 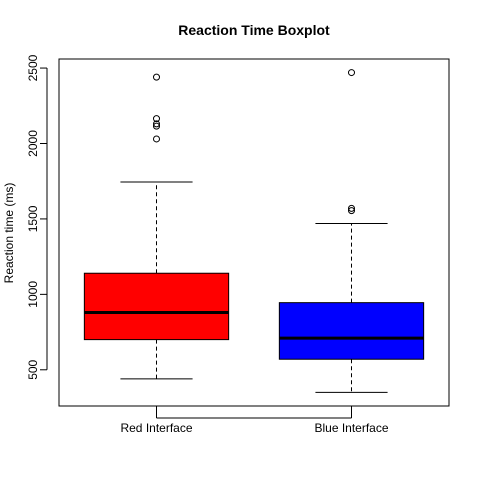 I want to click on y-tick-label: 2500, so click(x=33, y=67).